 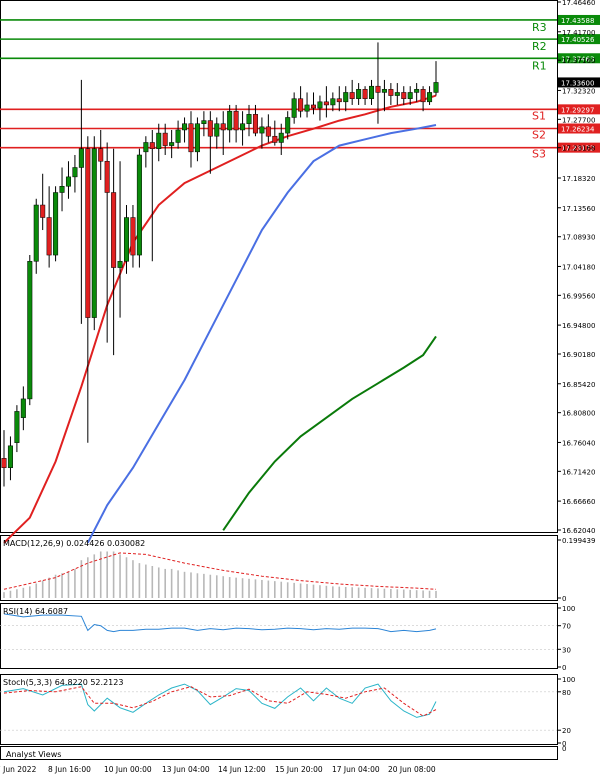 I want to click on macd-indicator: 0.199439 0, so click(x=299, y=570).